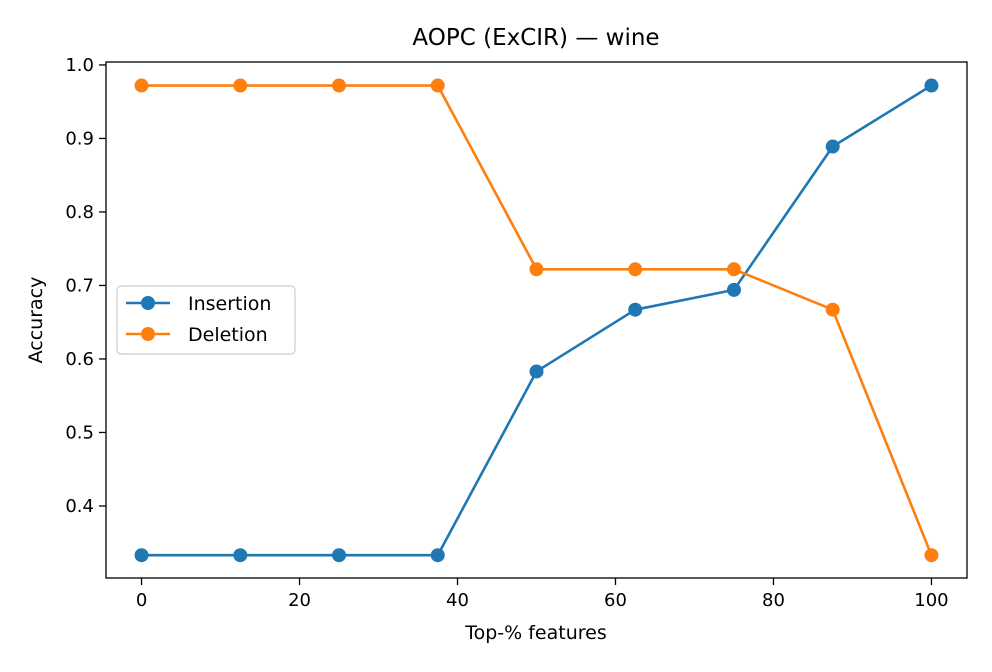 This screenshot has width=992, height=672. Describe the element at coordinates (228, 335) in the screenshot. I see `legend-label-deletion: Deletion` at that location.